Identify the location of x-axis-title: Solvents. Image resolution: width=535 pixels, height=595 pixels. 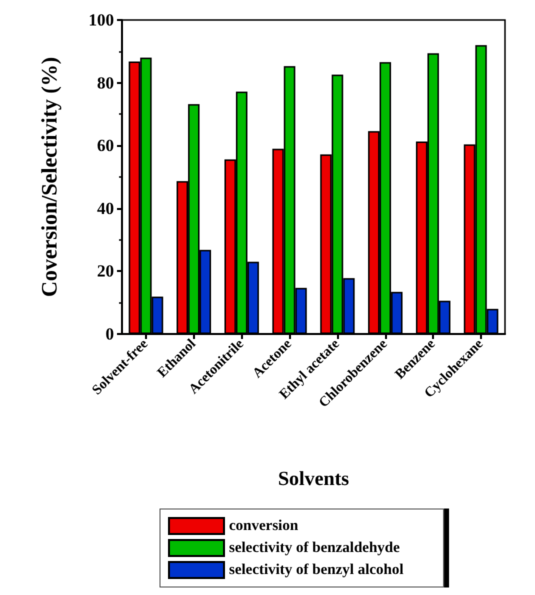
(314, 479).